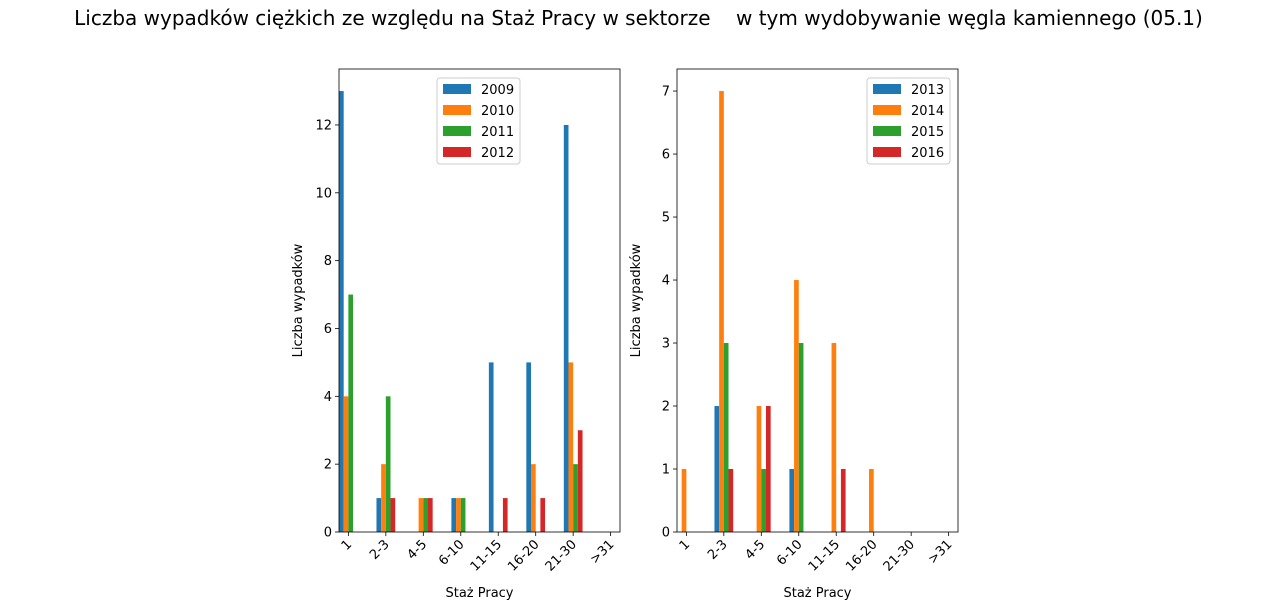 The width and height of the screenshot is (1277, 609). What do you see at coordinates (666, 218) in the screenshot?
I see `y-tick-label: 5` at bounding box center [666, 218].